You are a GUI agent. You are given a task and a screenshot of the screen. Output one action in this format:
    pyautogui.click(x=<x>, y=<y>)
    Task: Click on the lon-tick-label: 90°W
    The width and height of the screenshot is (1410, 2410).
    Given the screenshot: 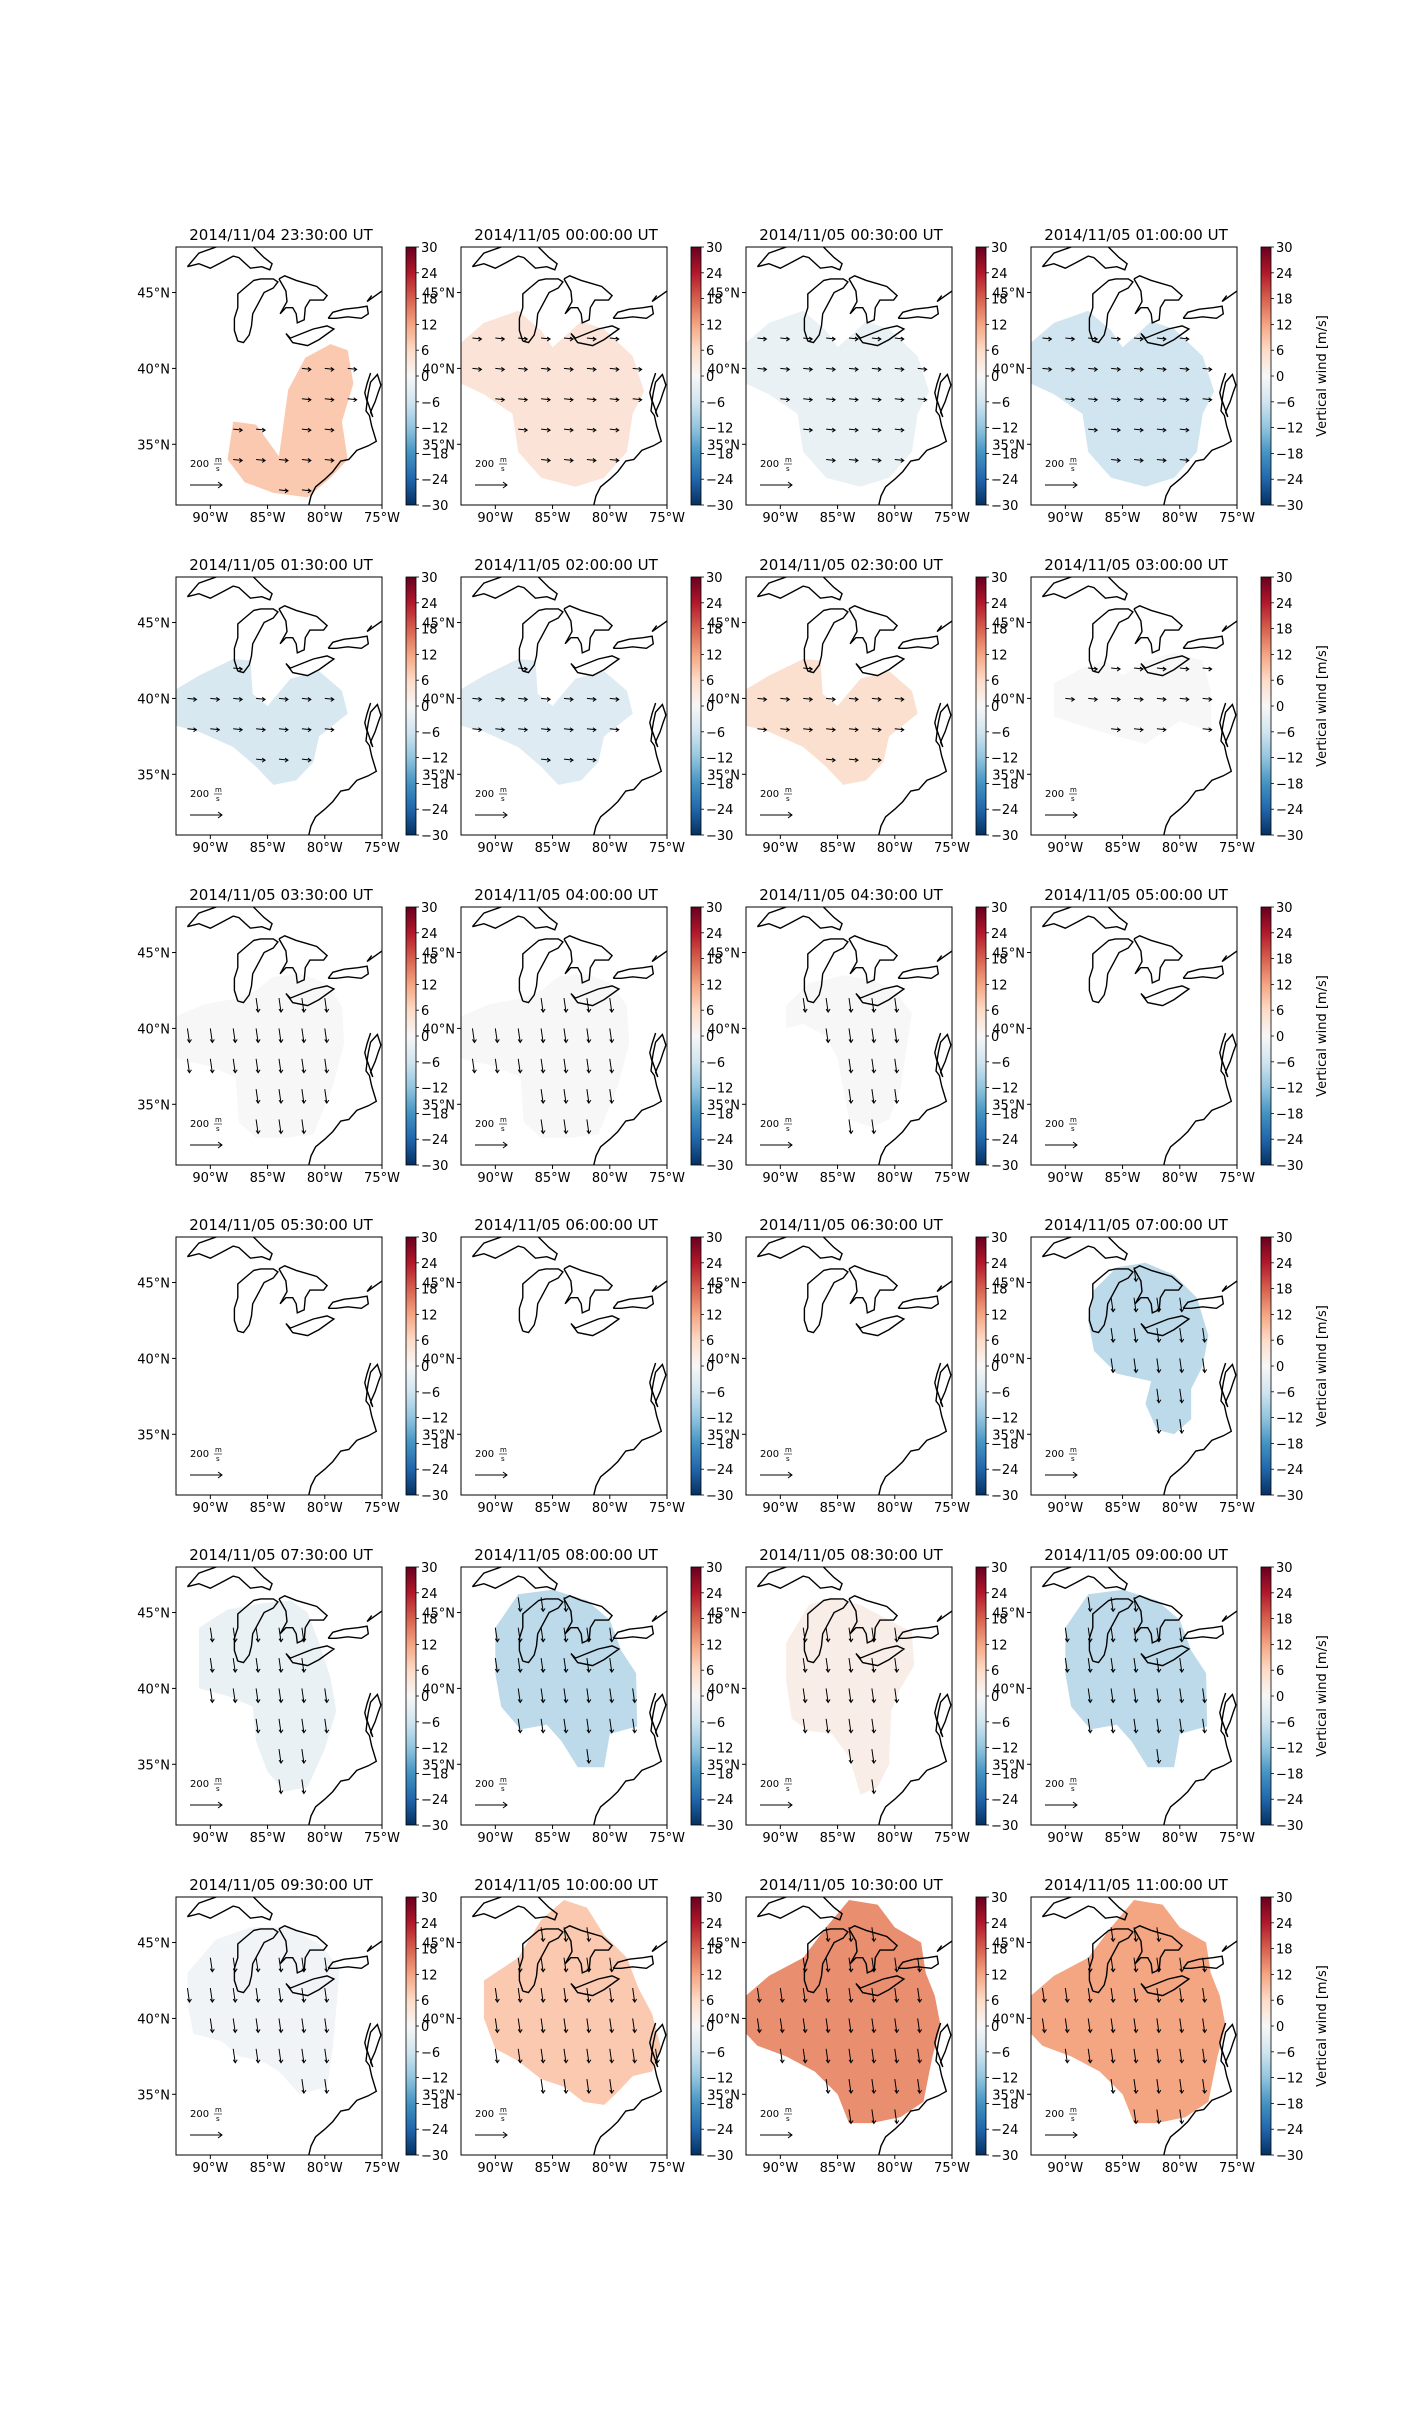 What is the action you would take?
    pyautogui.click(x=210, y=1178)
    